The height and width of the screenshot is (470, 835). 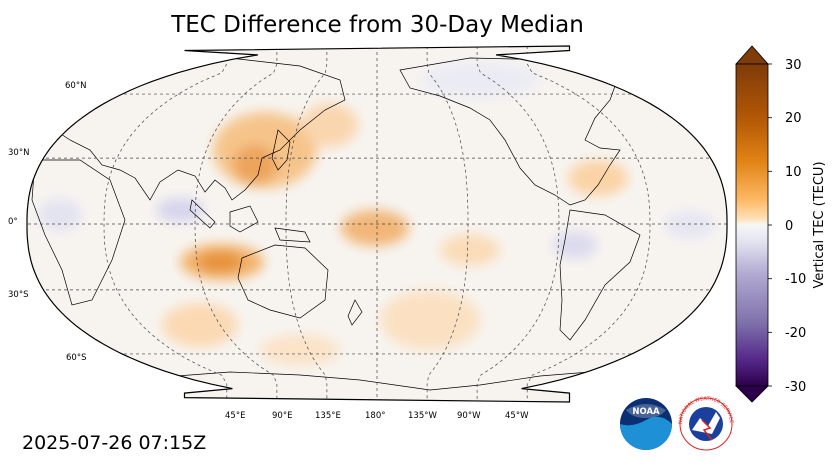 What do you see at coordinates (480, 80) in the screenshot?
I see `anomaly-arctic` at bounding box center [480, 80].